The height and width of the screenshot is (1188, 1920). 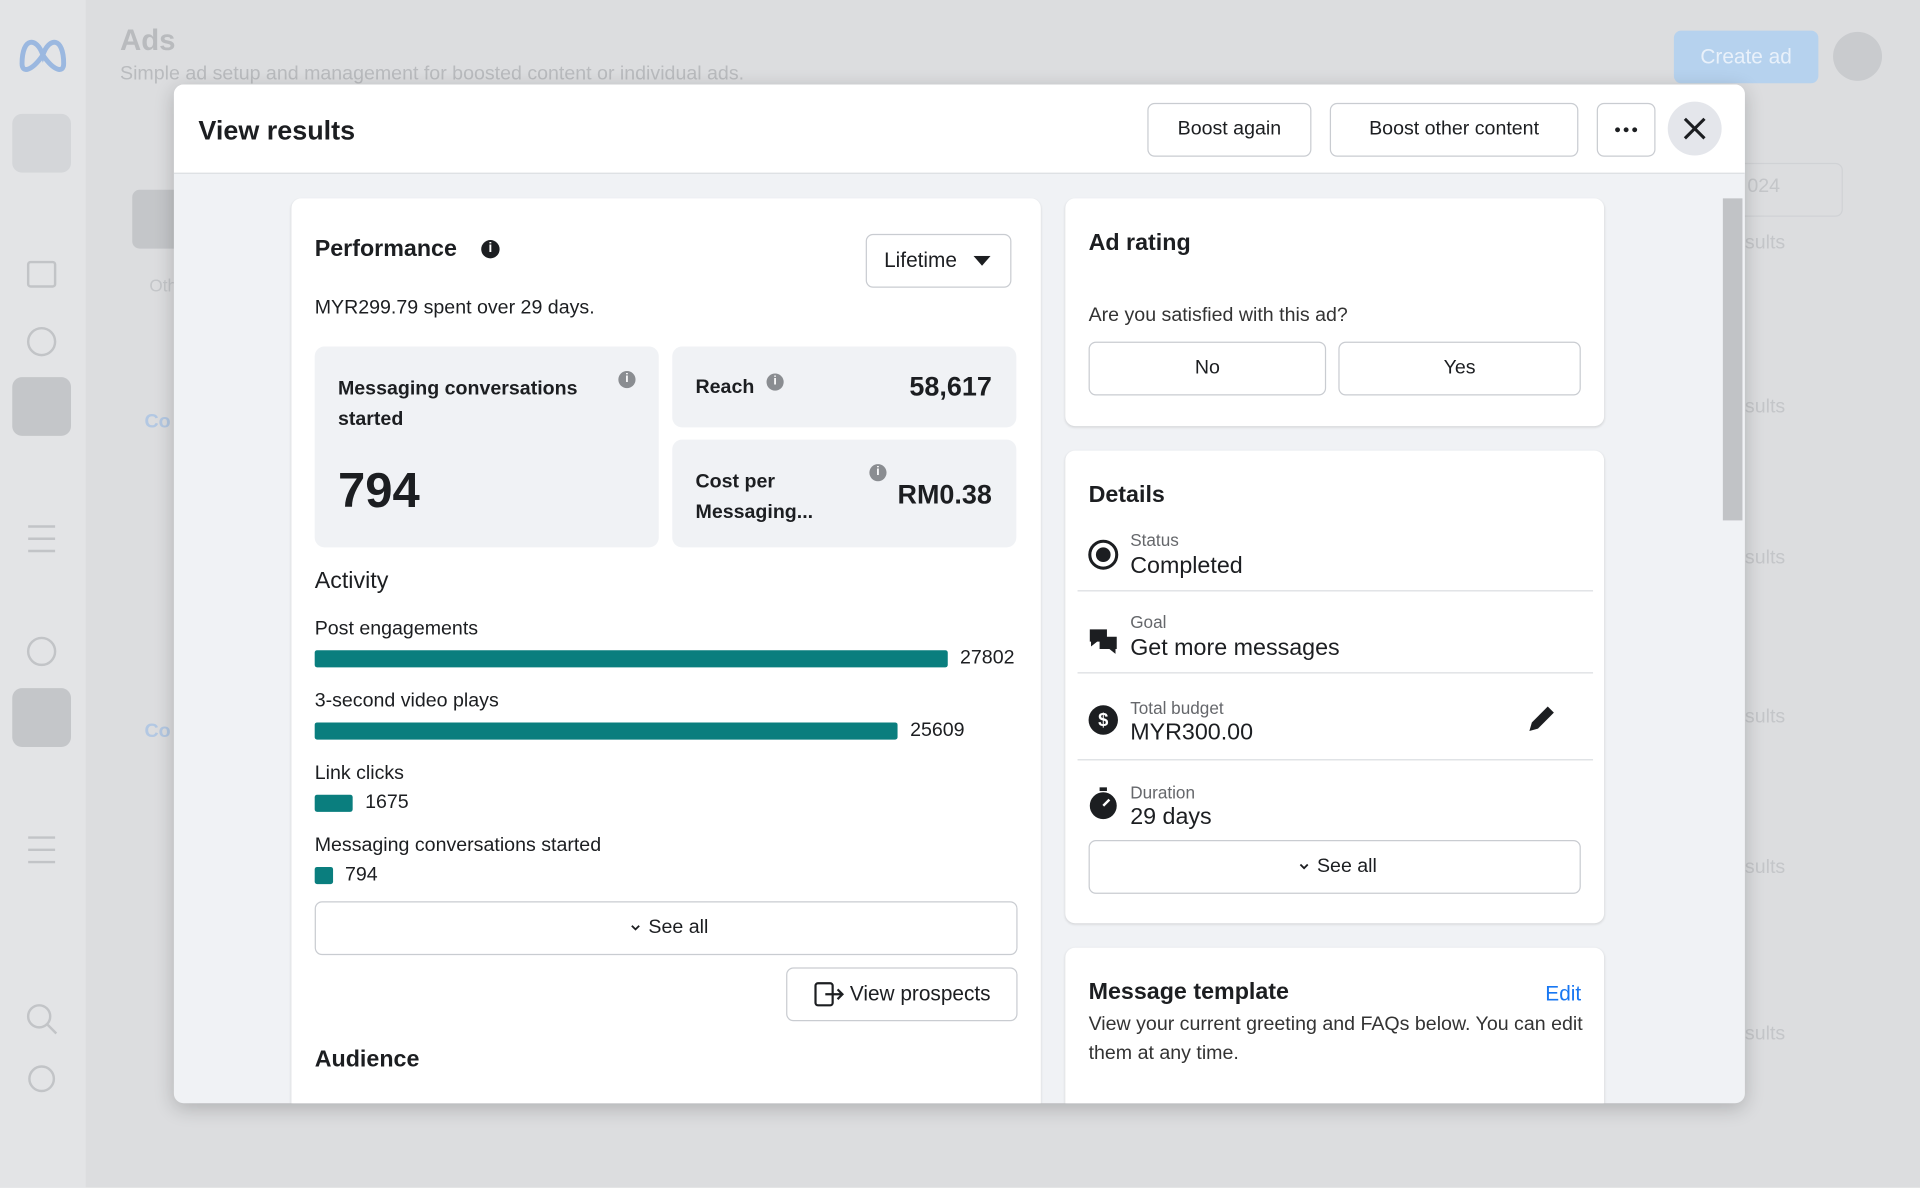 What do you see at coordinates (555, 308) in the screenshot?
I see `spend-duration: 29 days` at bounding box center [555, 308].